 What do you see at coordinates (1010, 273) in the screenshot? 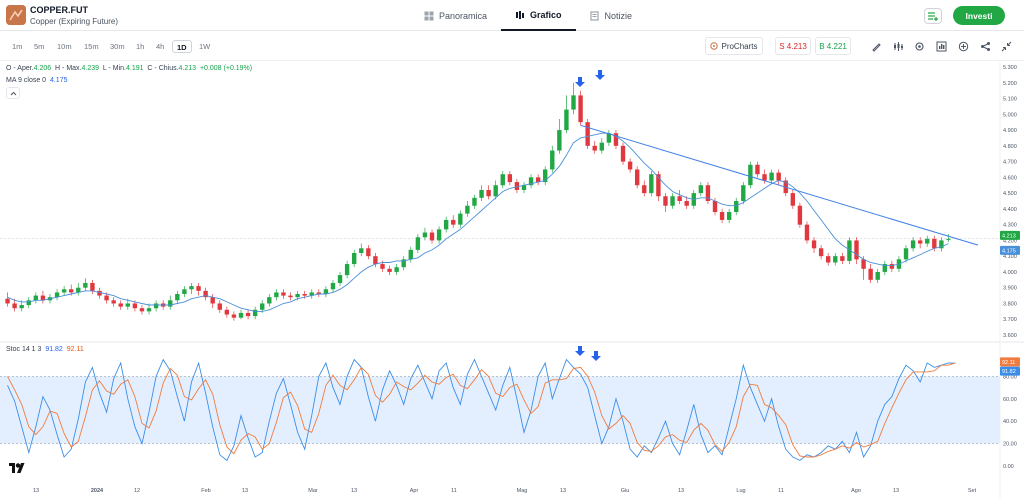
I see `price-tick-label: 4.000` at bounding box center [1010, 273].